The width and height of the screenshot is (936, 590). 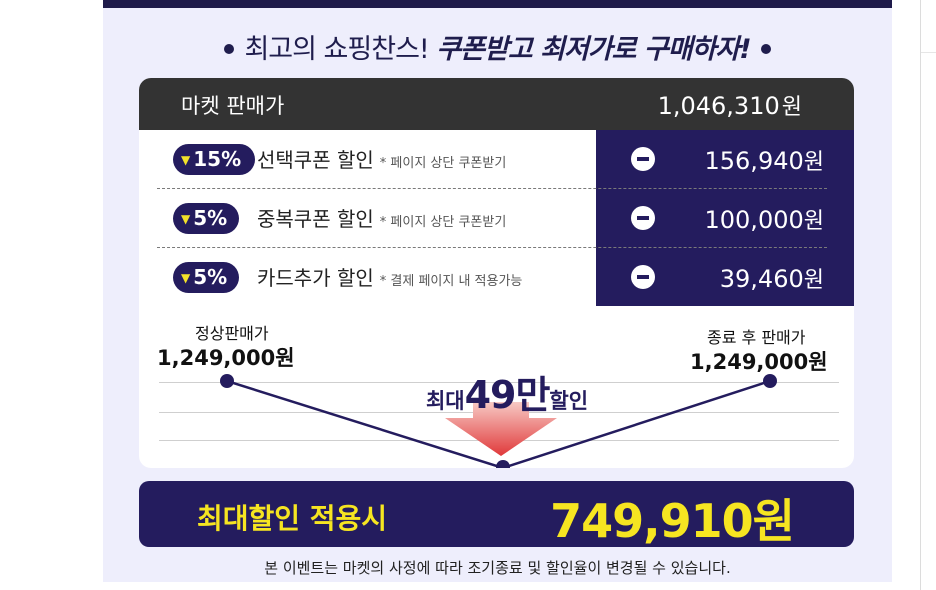 I want to click on discount-amount: 39,460원, so click(x=731, y=277).